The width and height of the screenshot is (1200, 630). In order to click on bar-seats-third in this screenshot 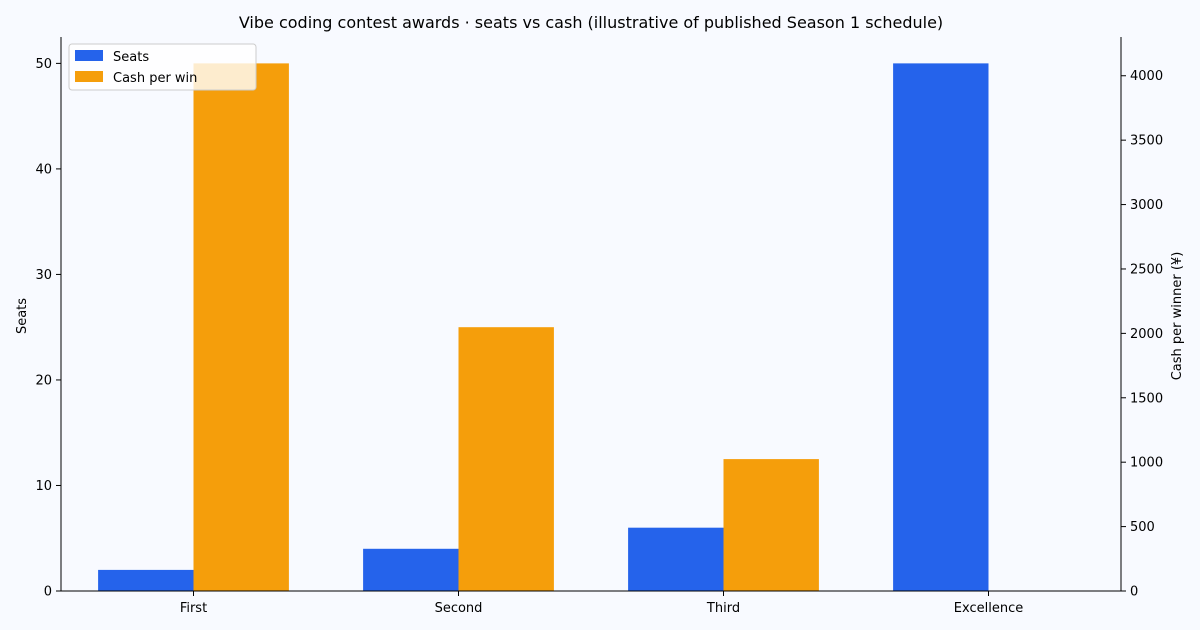, I will do `click(676, 559)`.